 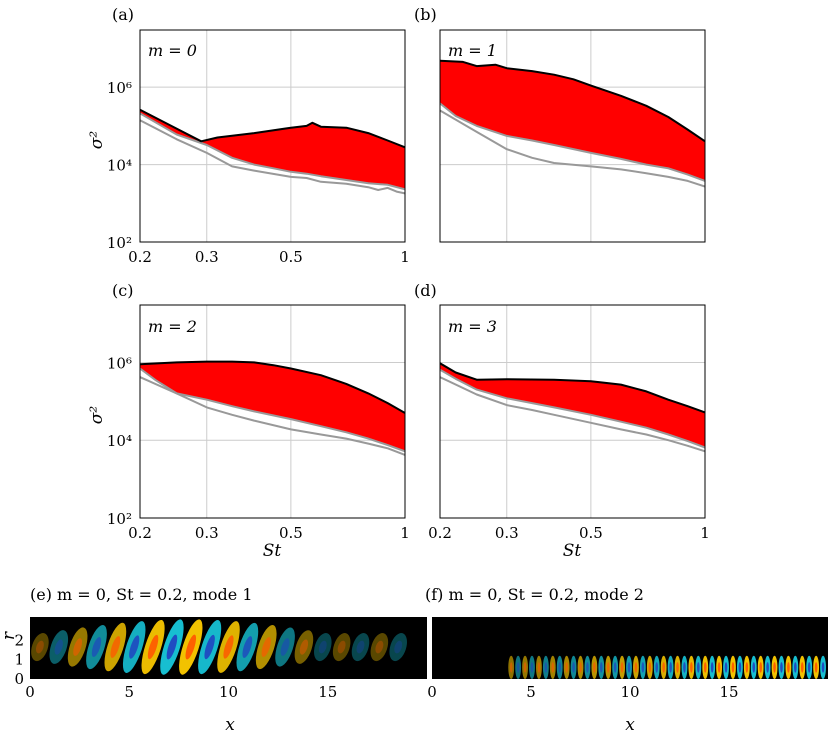 What do you see at coordinates (97, 415) in the screenshot?
I see `y-axis-label-c: σ²` at bounding box center [97, 415].